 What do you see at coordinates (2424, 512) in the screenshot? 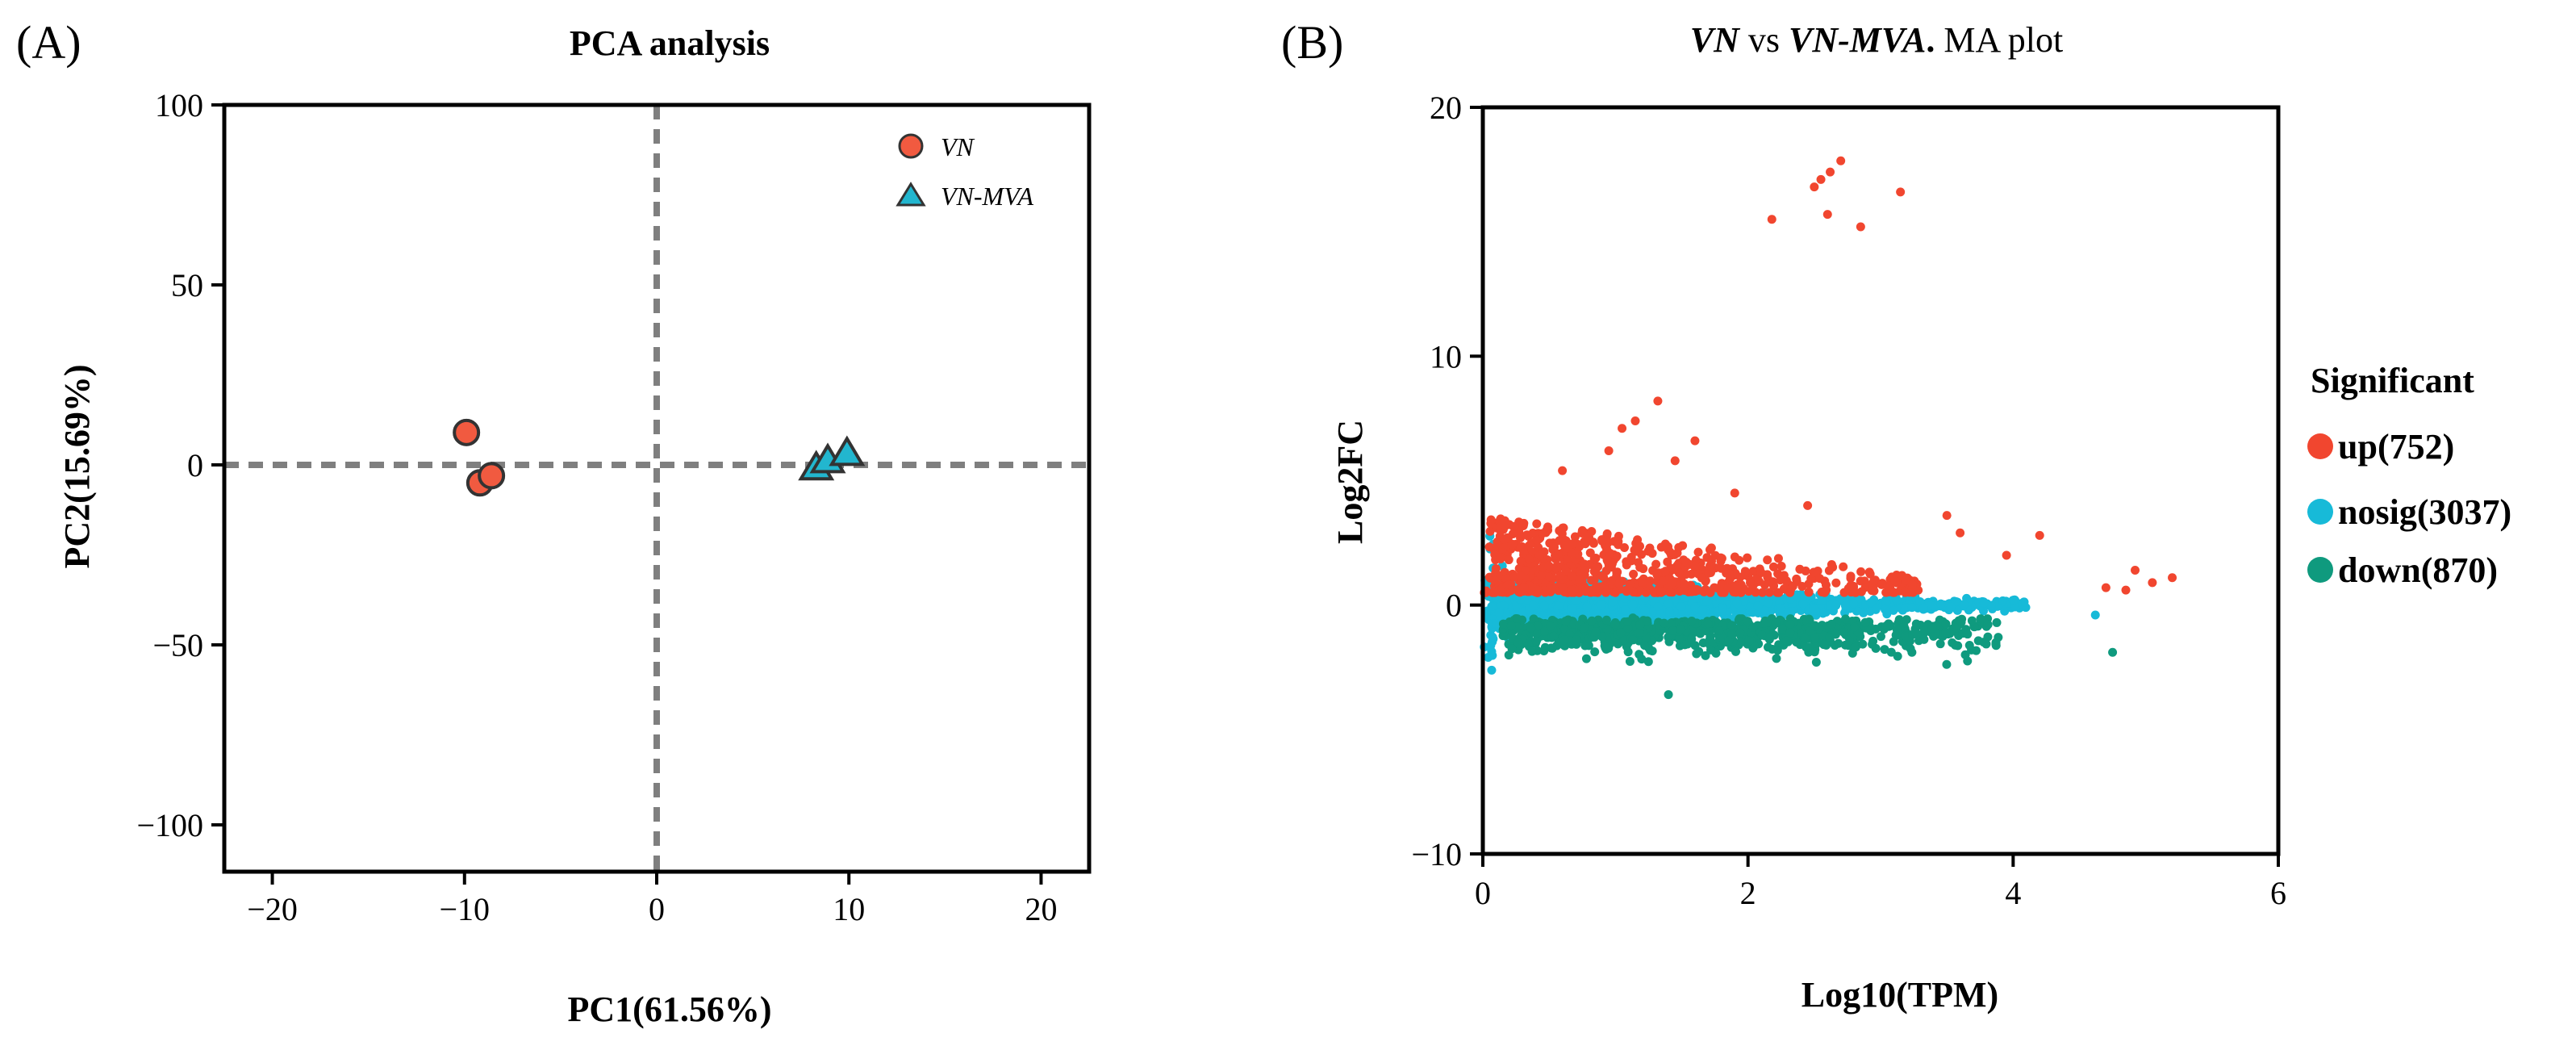
I see `legend-nosig-label: nosig(3037)` at bounding box center [2424, 512].